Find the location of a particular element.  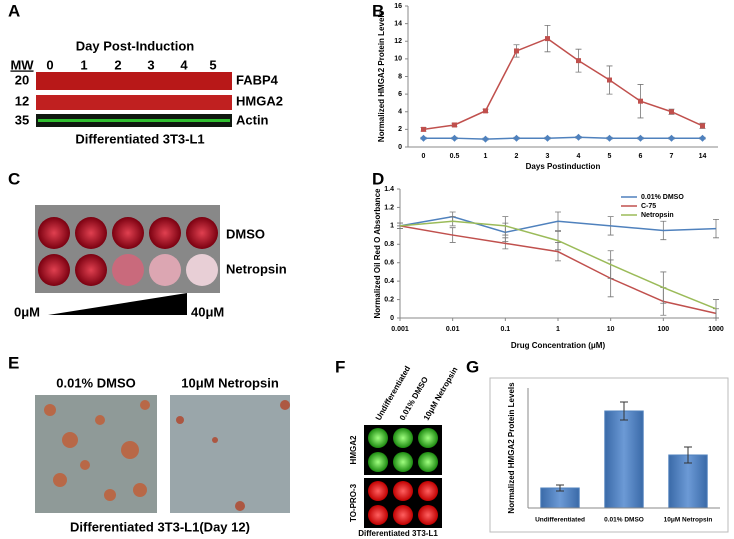

well-row-label: Netropsin is located at coordinates (256, 268).